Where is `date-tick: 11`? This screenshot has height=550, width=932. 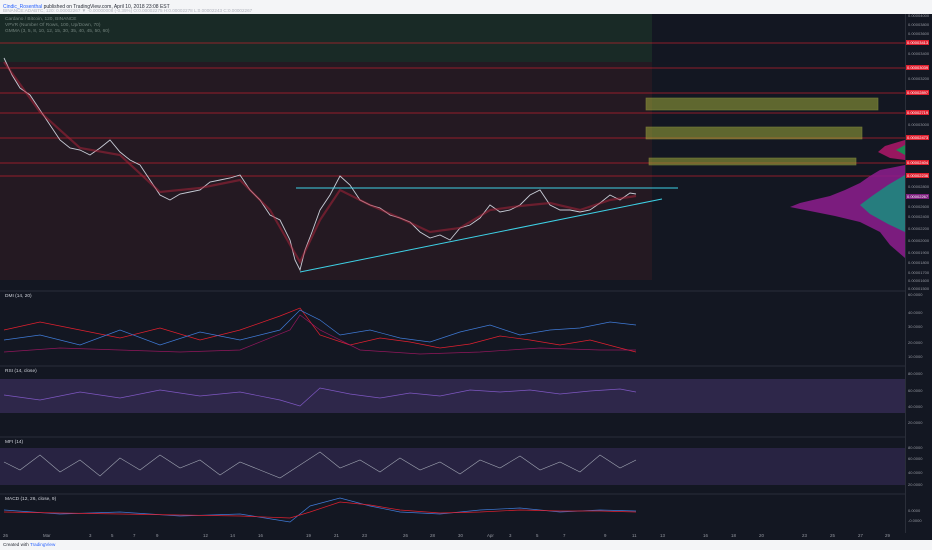
date-tick: 11 is located at coordinates (634, 535).